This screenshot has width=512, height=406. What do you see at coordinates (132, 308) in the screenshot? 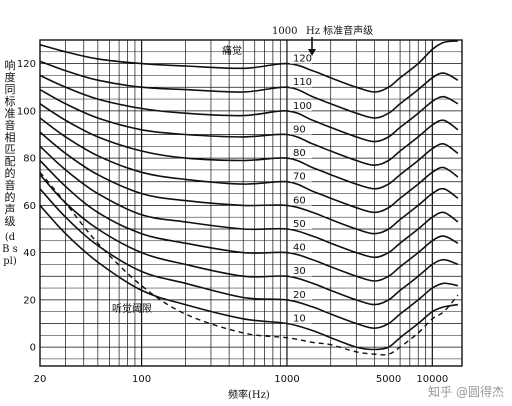
I see `threshold-annotation: 听觉阈限` at bounding box center [132, 308].